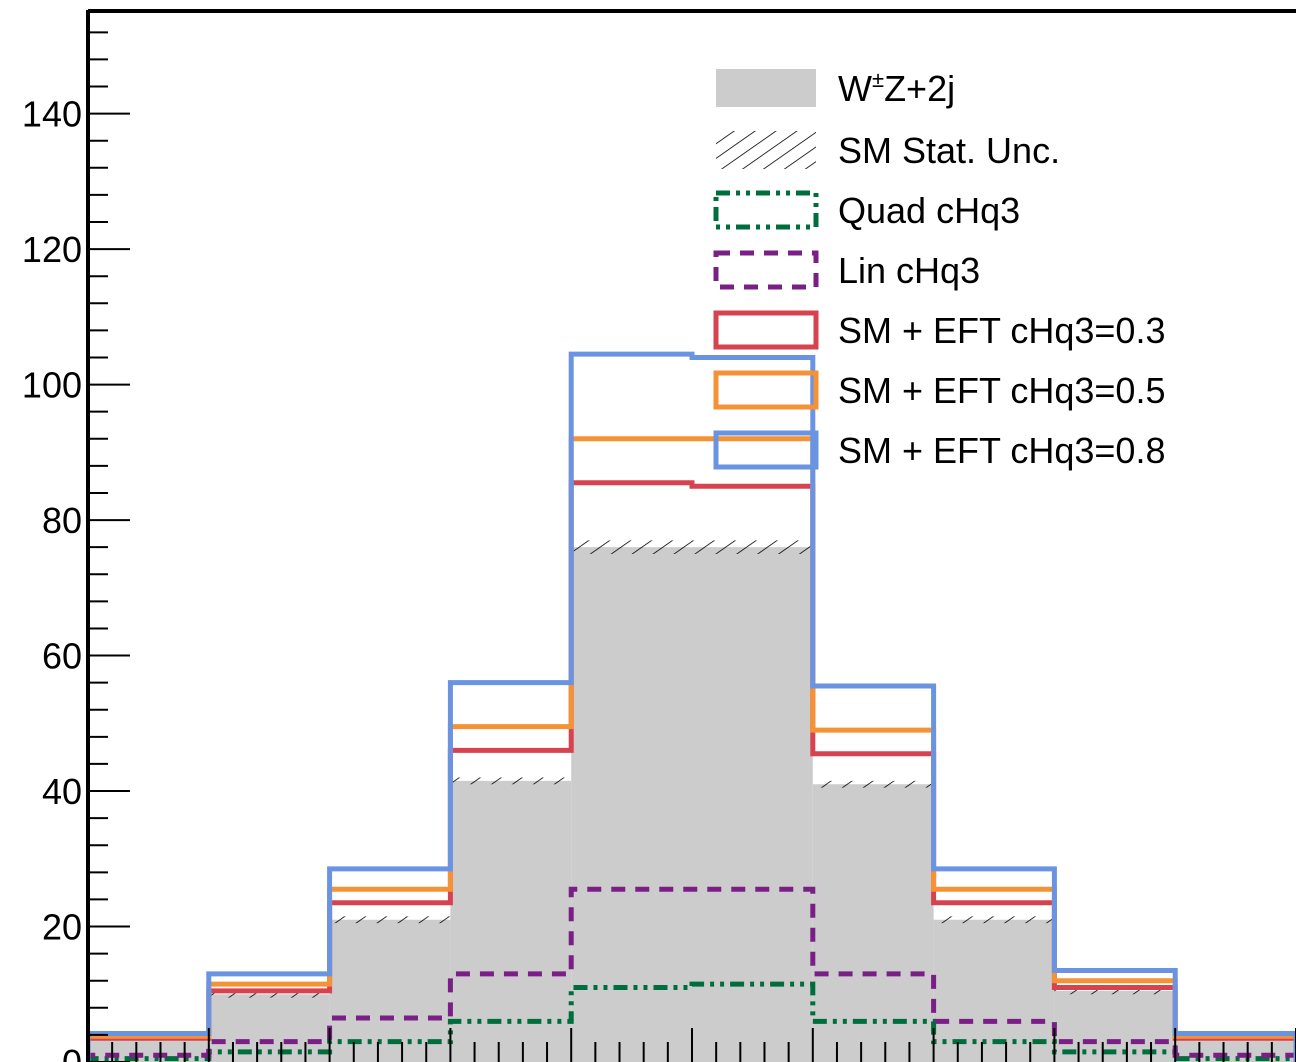  Describe the element at coordinates (1001, 450) in the screenshot. I see `legend-label-sm-eft-chq3-0-8: SM + EFT cHq3=0.8` at that location.